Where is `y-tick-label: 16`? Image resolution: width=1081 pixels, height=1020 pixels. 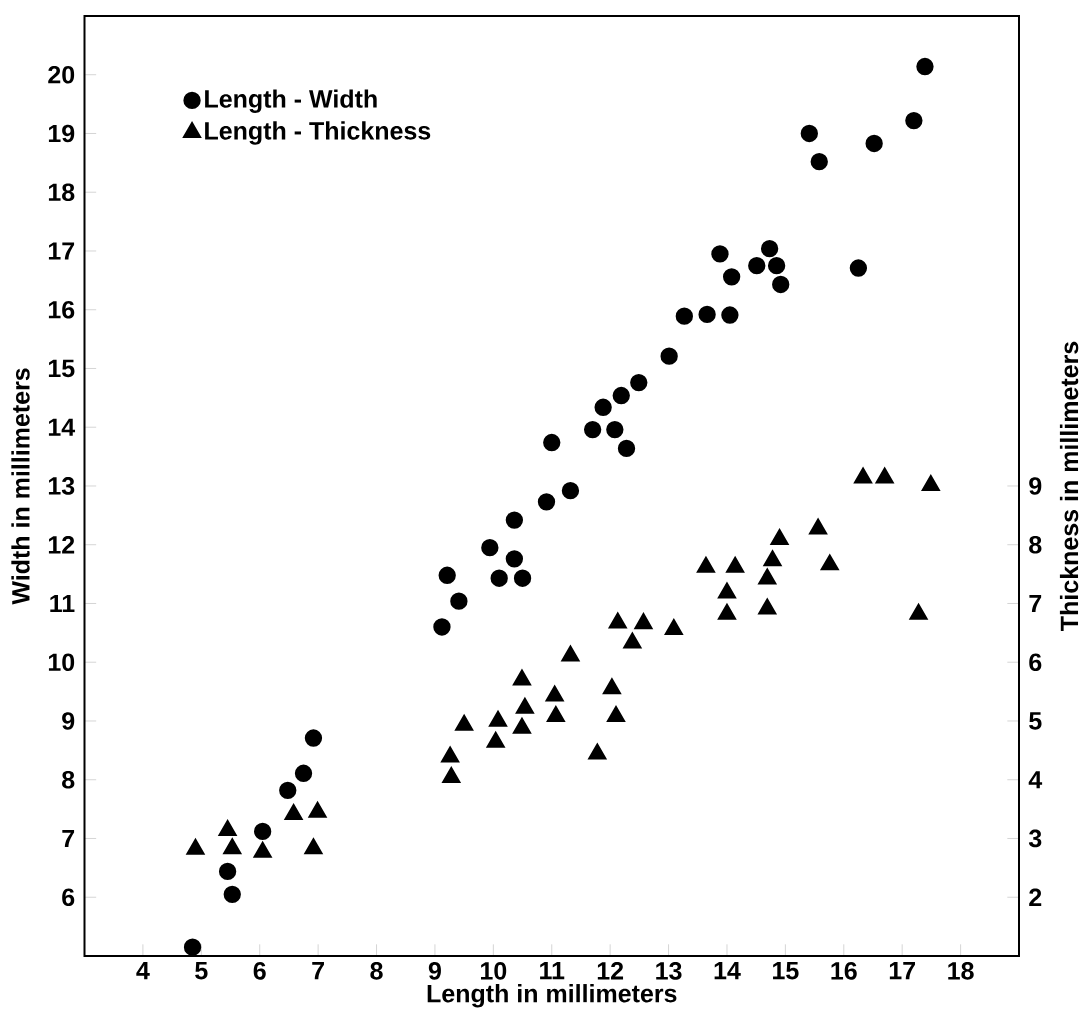
y-tick-label: 16 is located at coordinates (61, 309).